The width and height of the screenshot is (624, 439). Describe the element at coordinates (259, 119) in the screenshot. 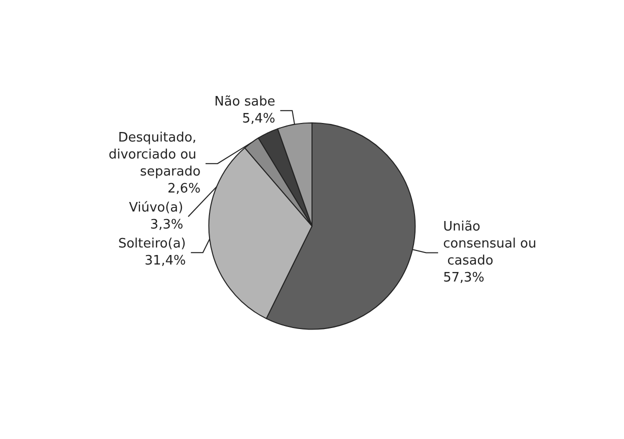

I see `data-label: 5,4%` at that location.